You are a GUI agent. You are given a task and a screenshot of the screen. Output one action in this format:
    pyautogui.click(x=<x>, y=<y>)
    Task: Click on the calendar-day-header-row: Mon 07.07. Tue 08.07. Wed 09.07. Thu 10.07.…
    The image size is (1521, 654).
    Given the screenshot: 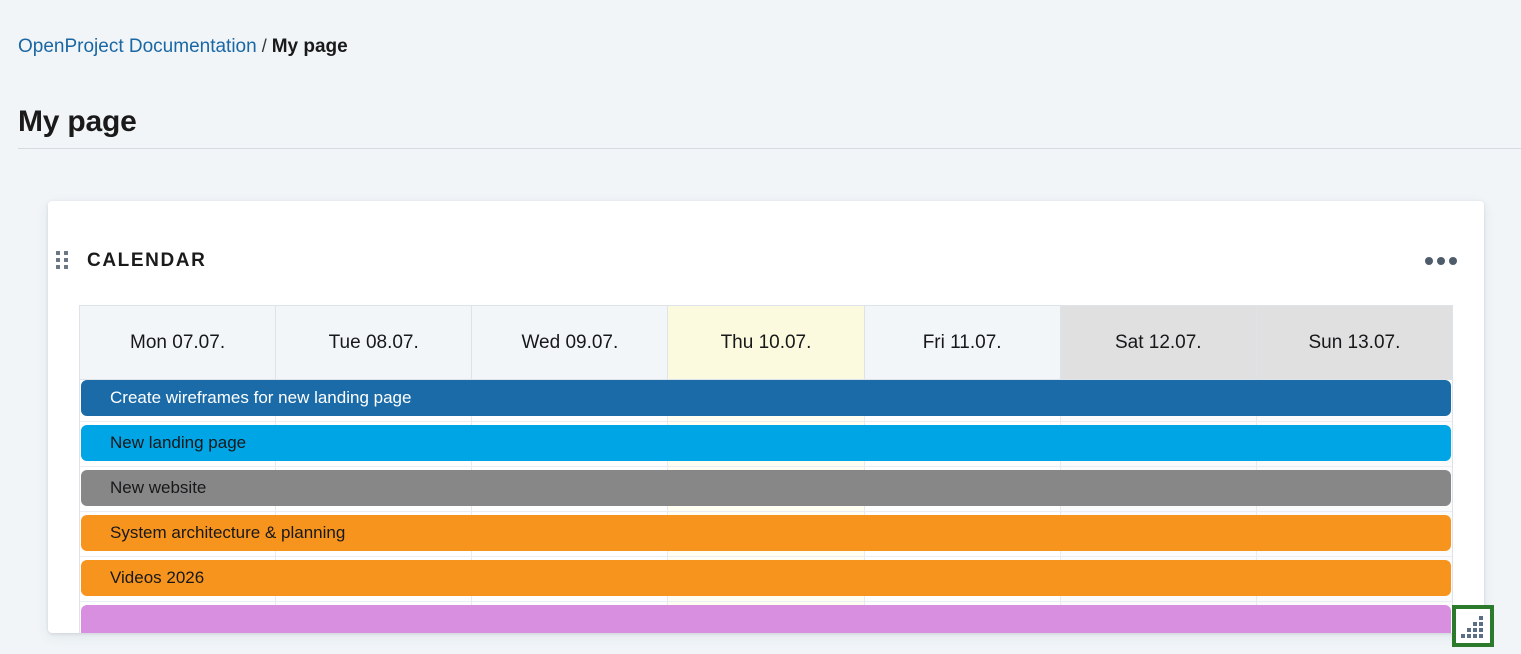 What is the action you would take?
    pyautogui.click(x=766, y=343)
    